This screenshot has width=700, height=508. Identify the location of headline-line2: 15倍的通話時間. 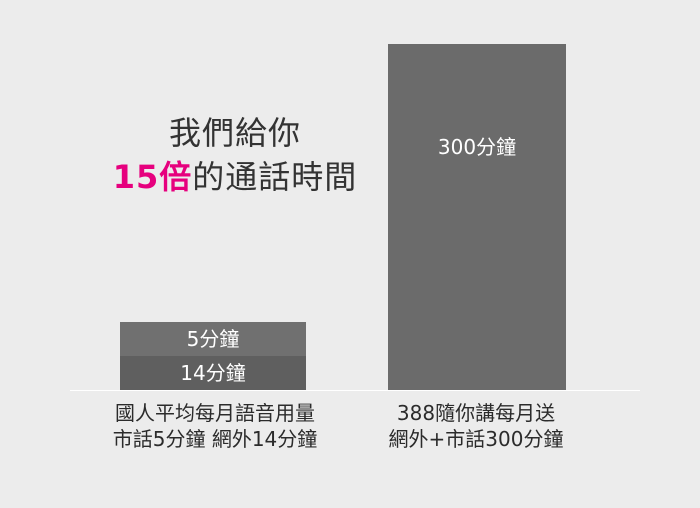
(235, 177).